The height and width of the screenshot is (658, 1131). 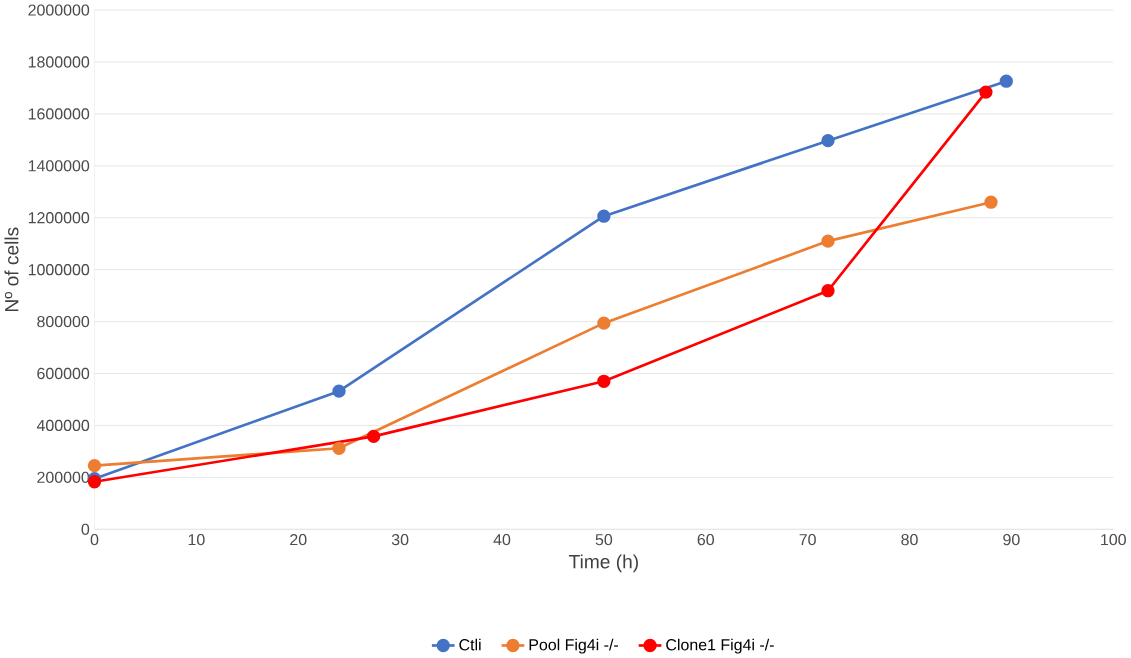 What do you see at coordinates (574, 646) in the screenshot?
I see `legend-label: Pool Fig4i -/-` at bounding box center [574, 646].